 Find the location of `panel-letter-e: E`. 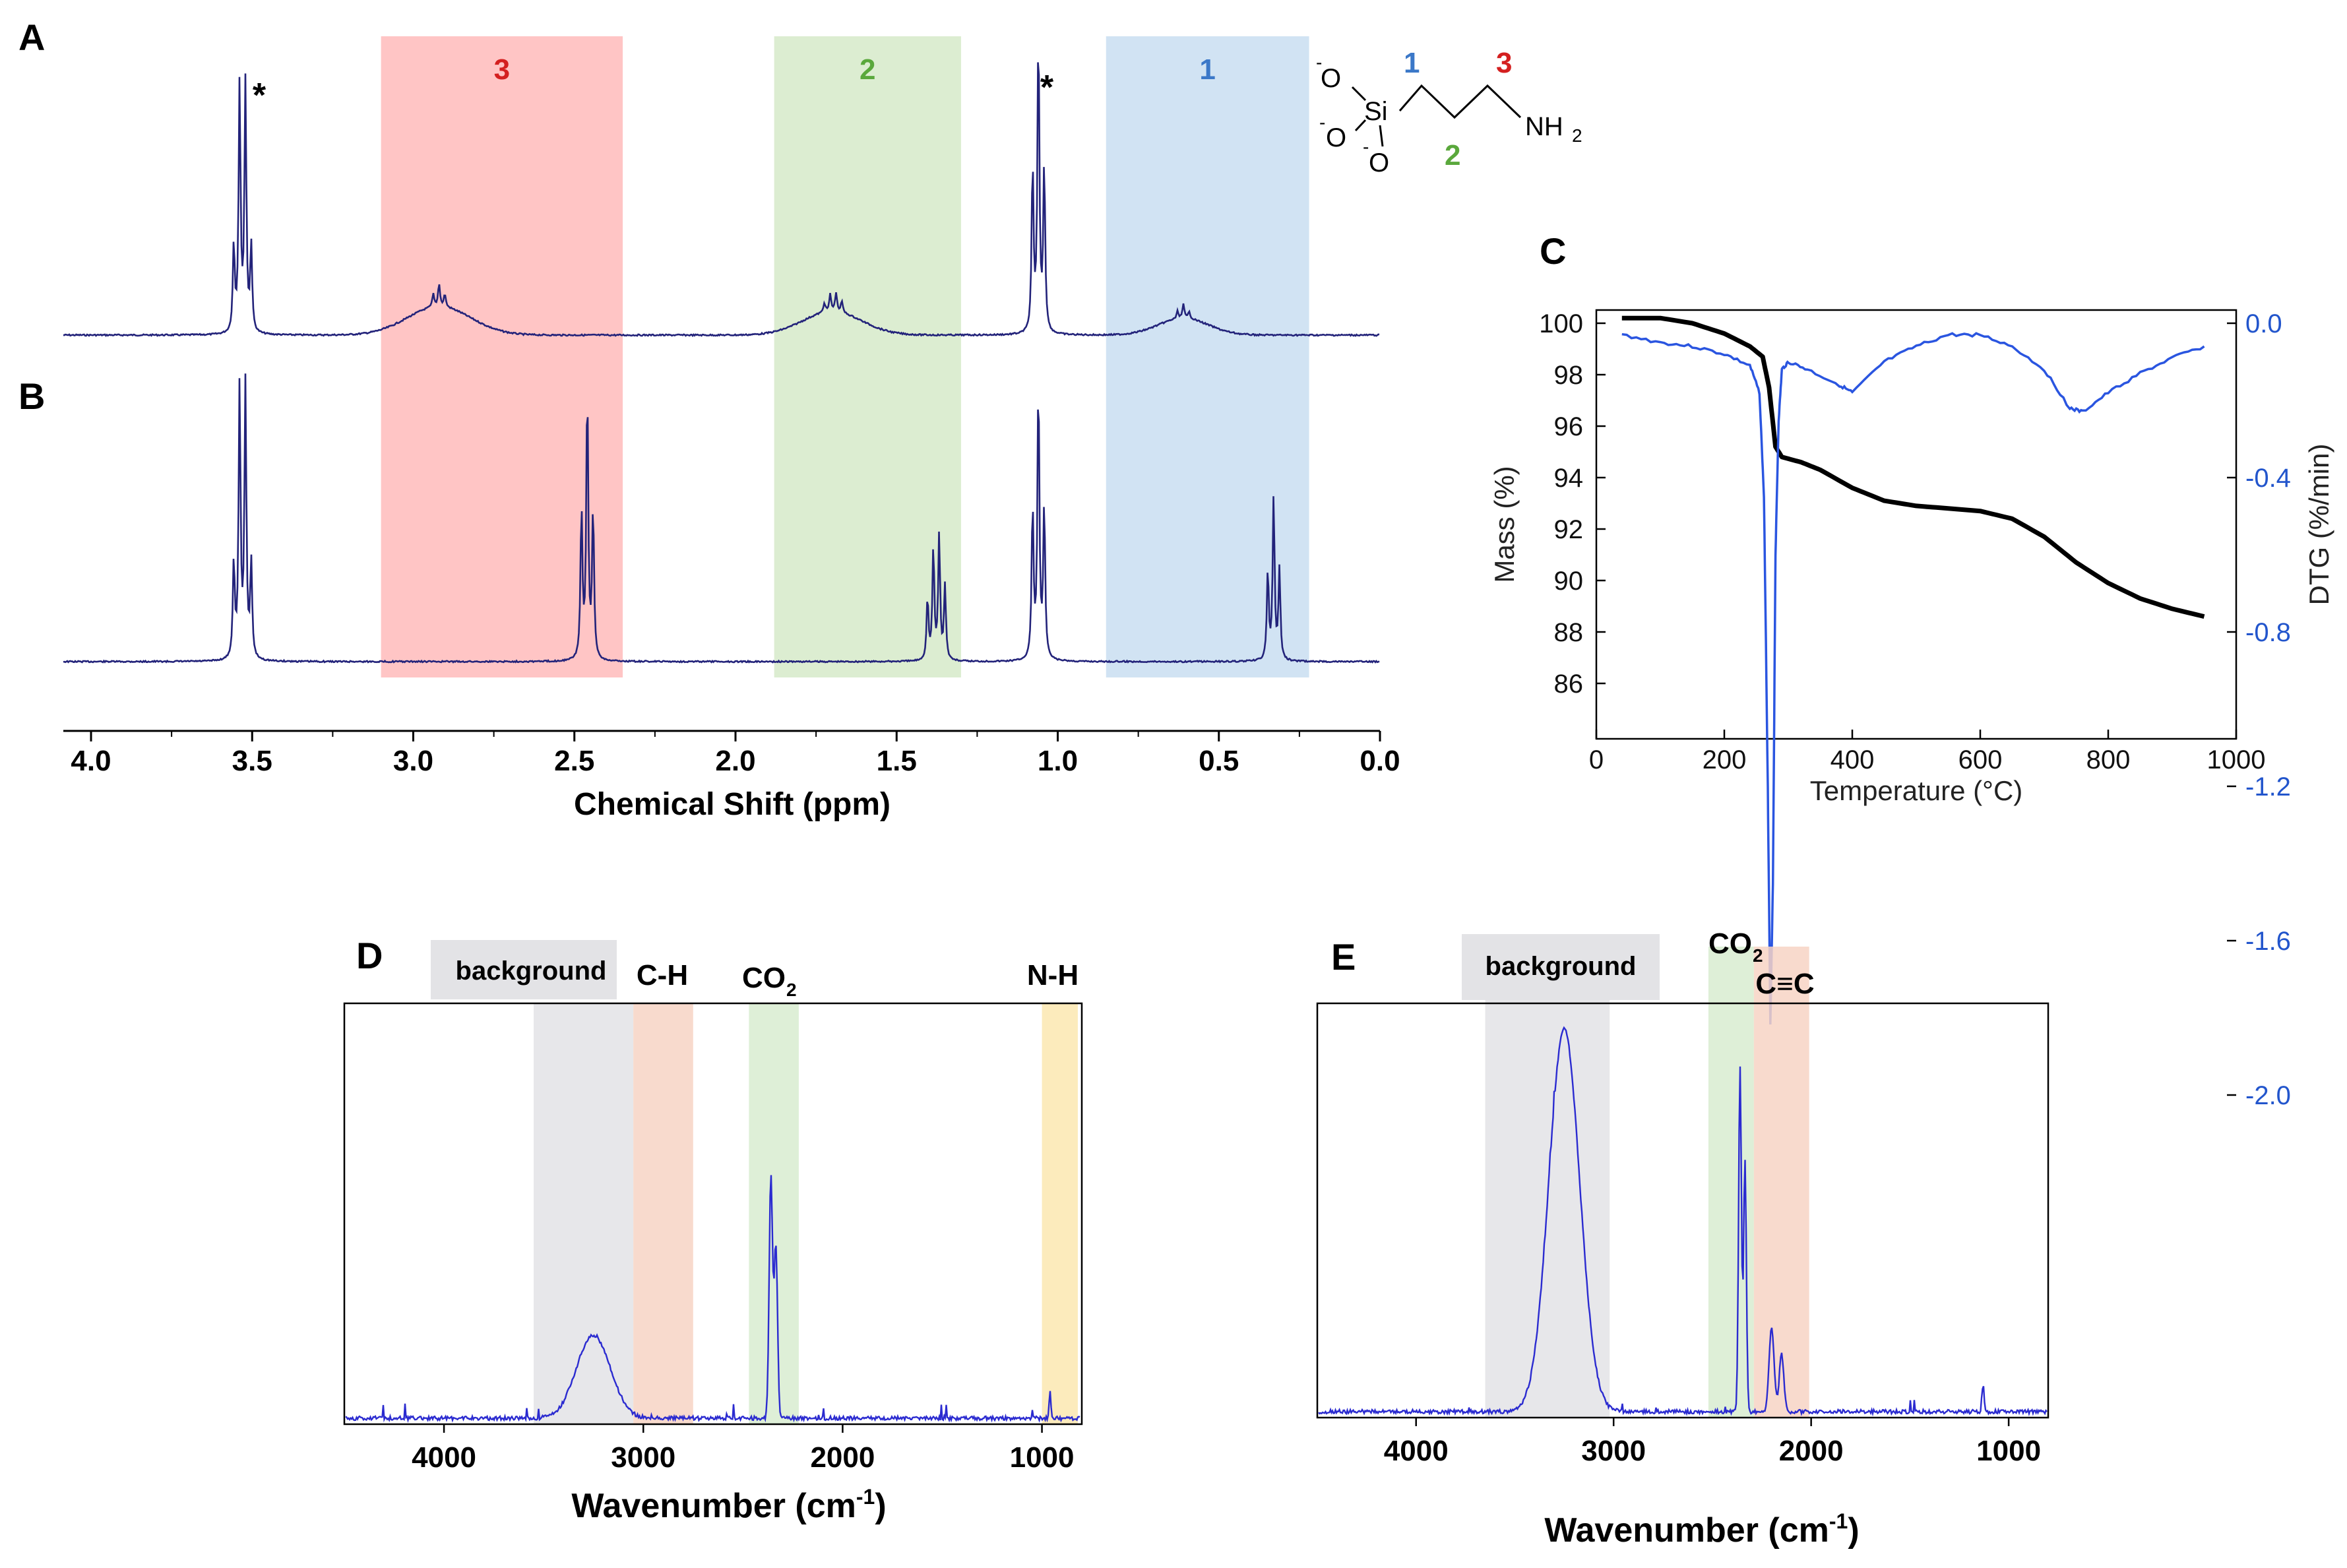

panel-letter-e: E is located at coordinates (1343, 957).